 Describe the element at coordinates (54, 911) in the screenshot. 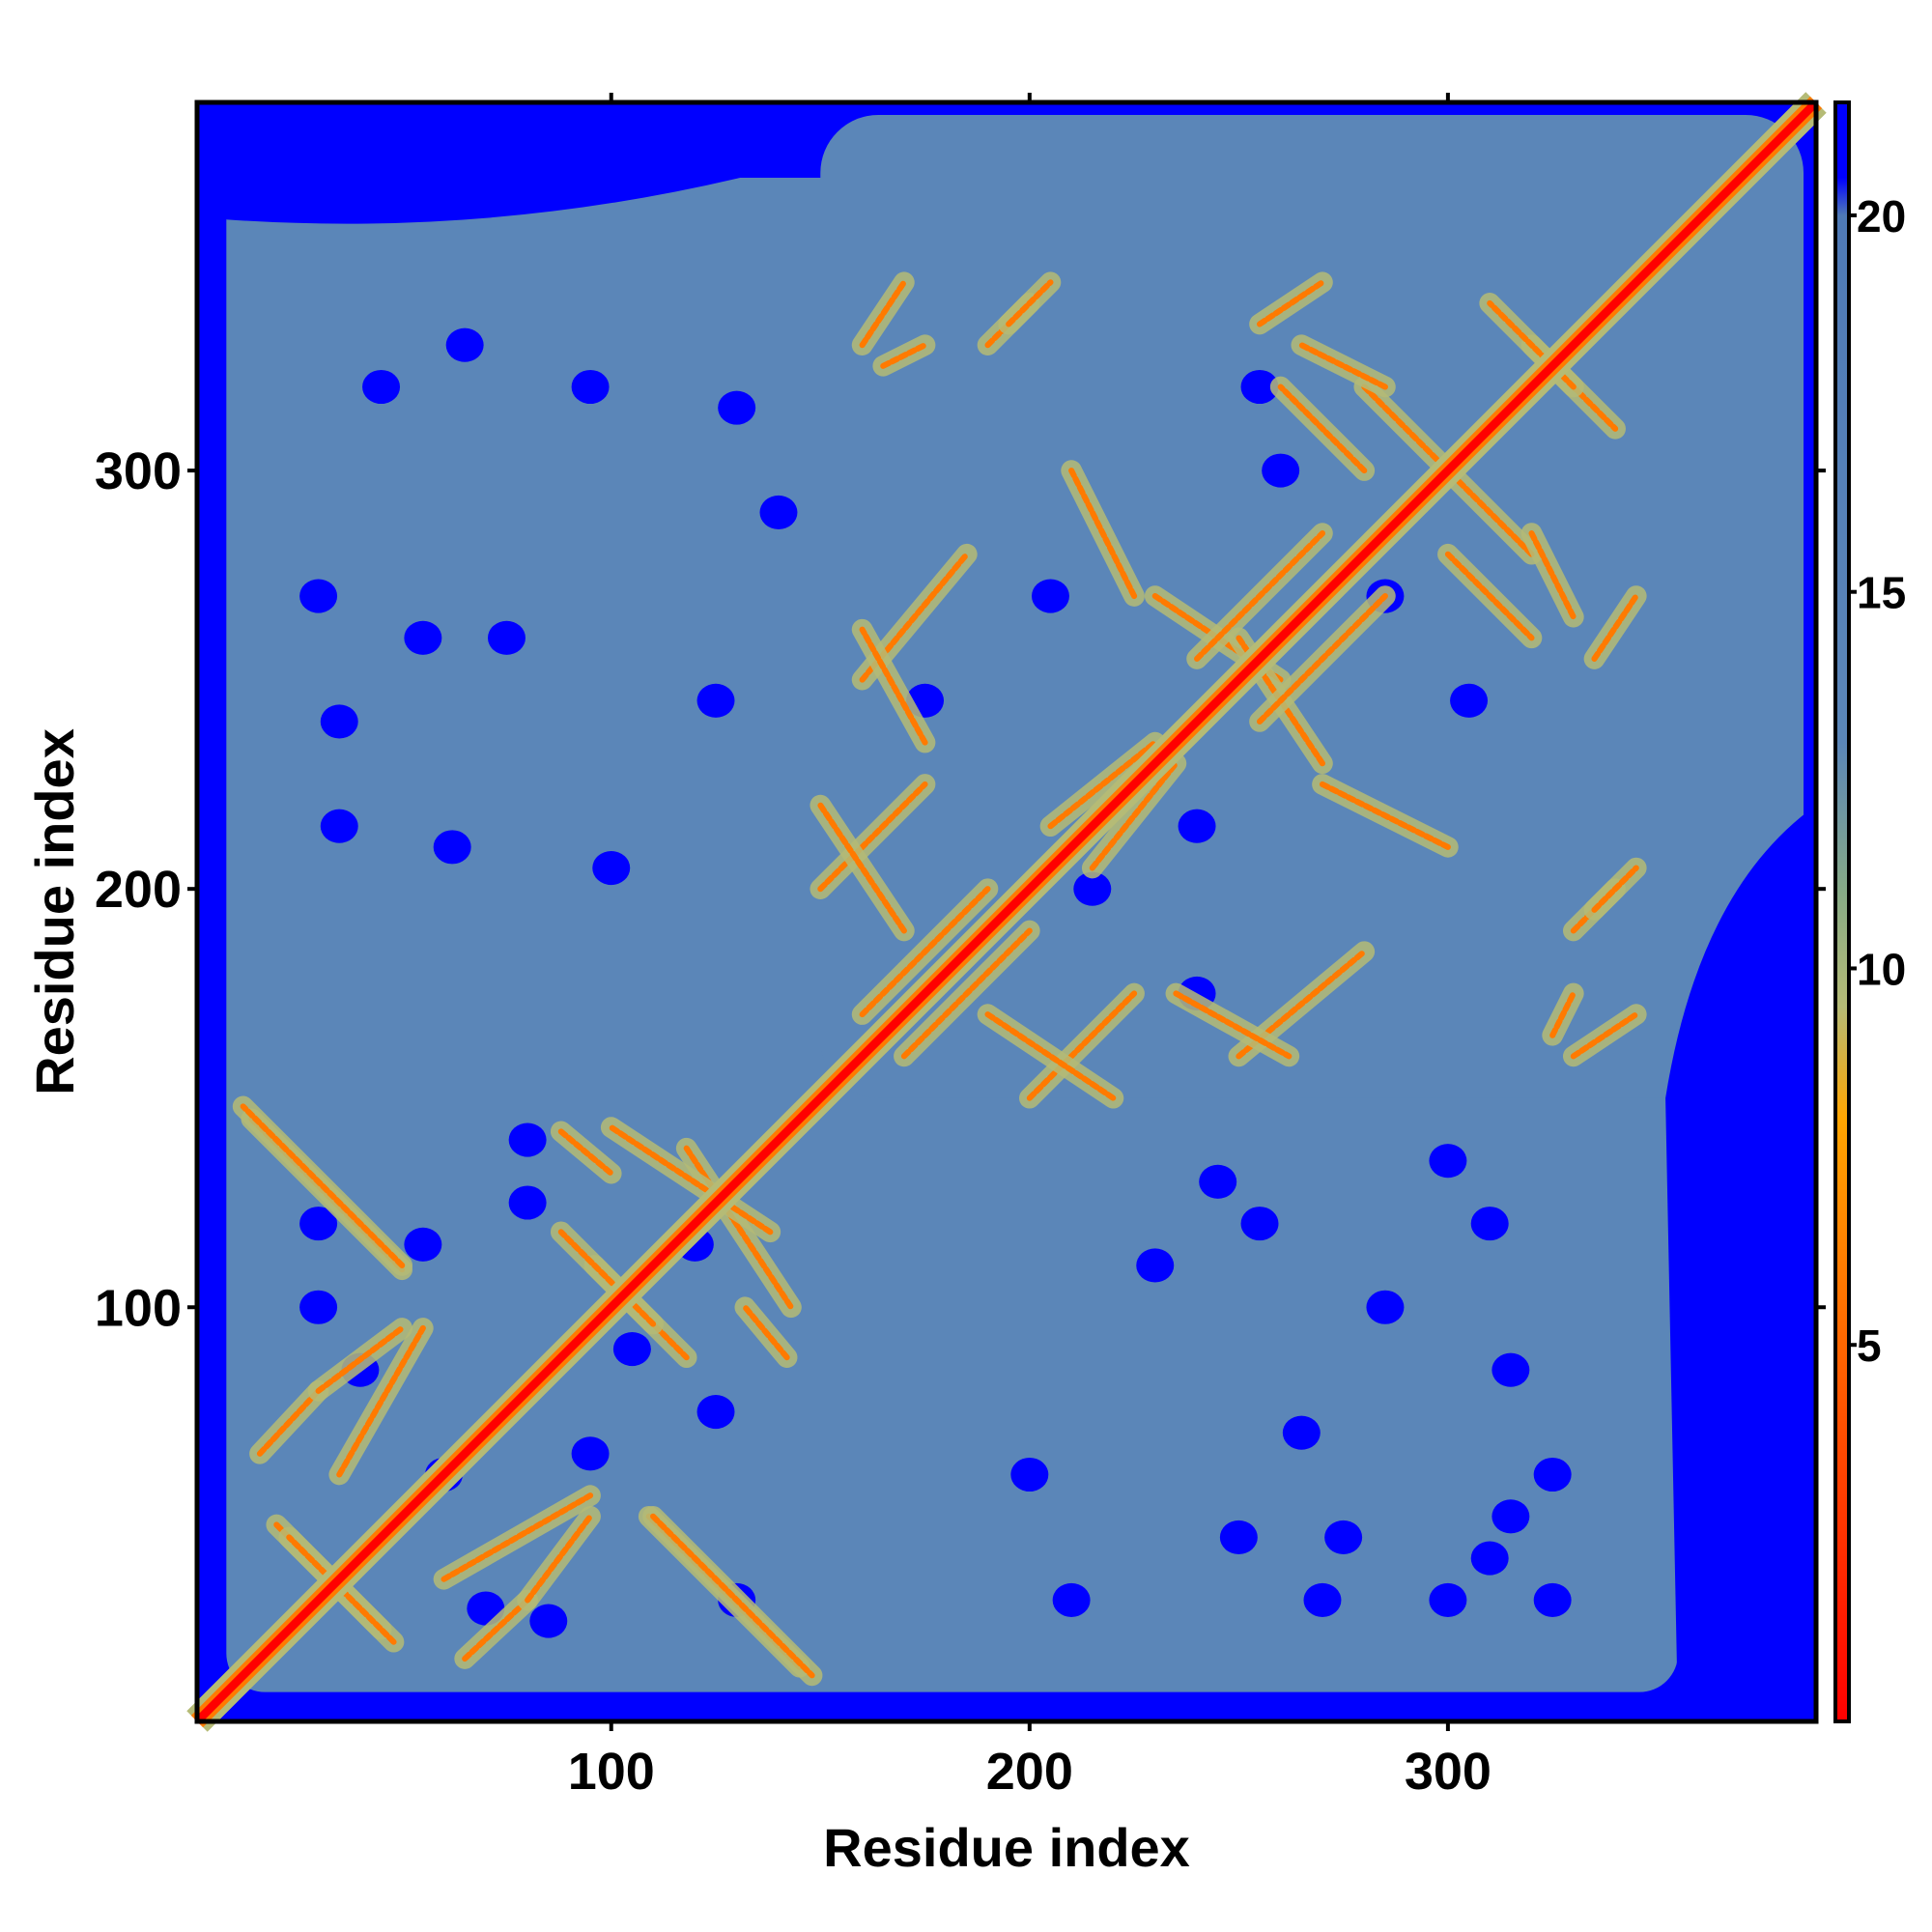

I see `y-axis-title: Residue index` at that location.